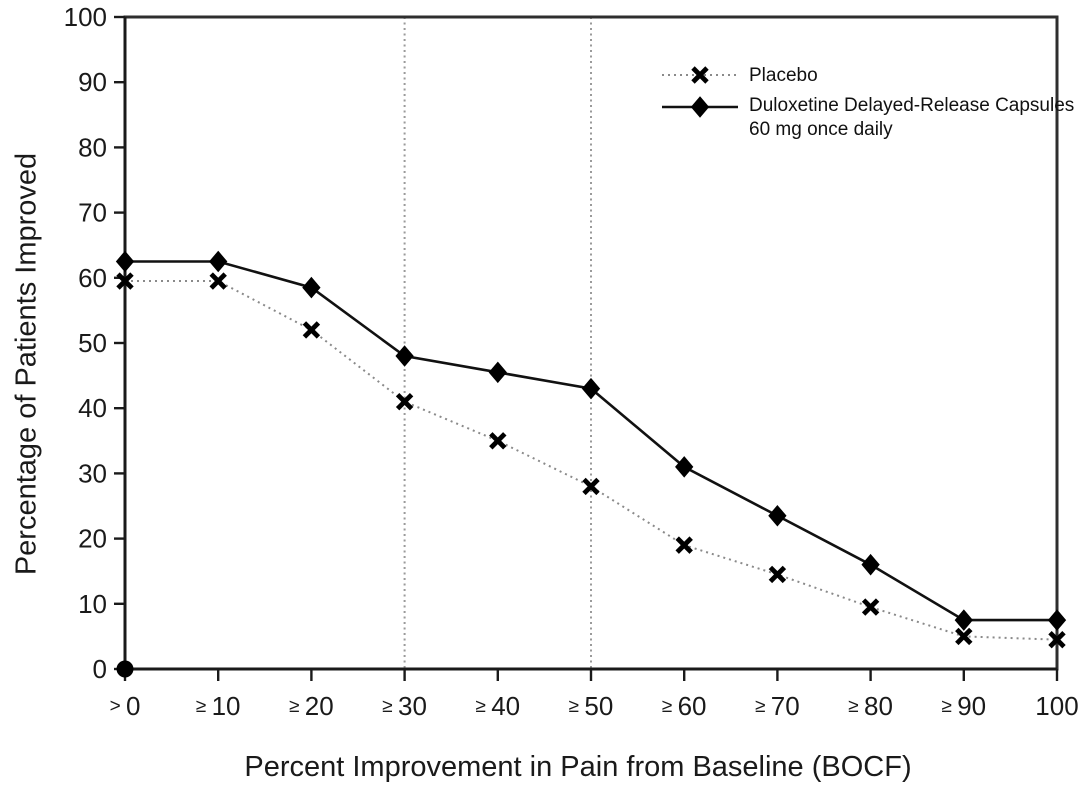 The width and height of the screenshot is (1091, 796). What do you see at coordinates (92, 604) in the screenshot?
I see `y-tick-label: 10` at bounding box center [92, 604].